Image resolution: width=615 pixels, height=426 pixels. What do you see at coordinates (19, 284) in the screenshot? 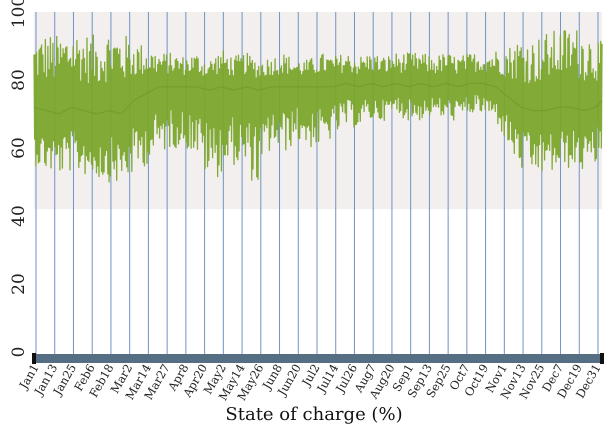
I see `y-tick-label-20: 20` at bounding box center [19, 284].